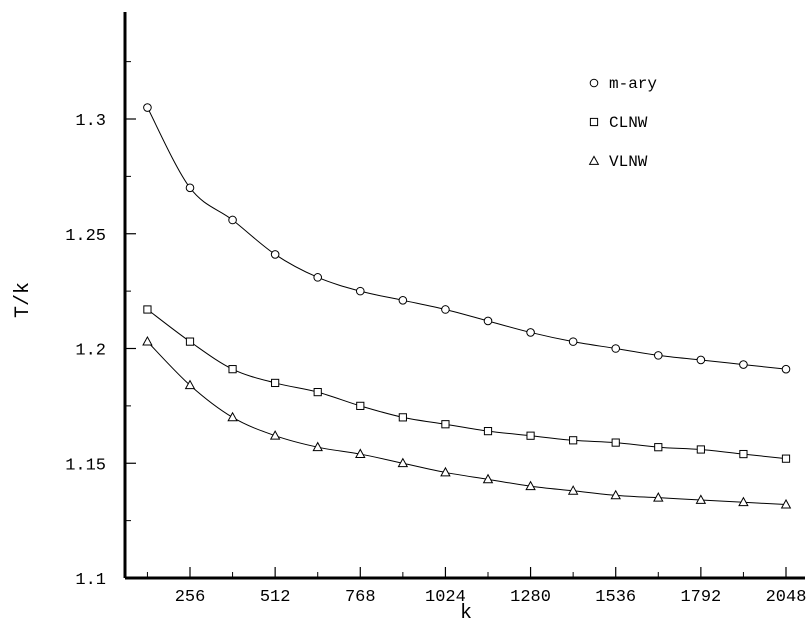 The image size is (808, 625). I want to click on y-tick-label: 1.1, so click(90, 580).